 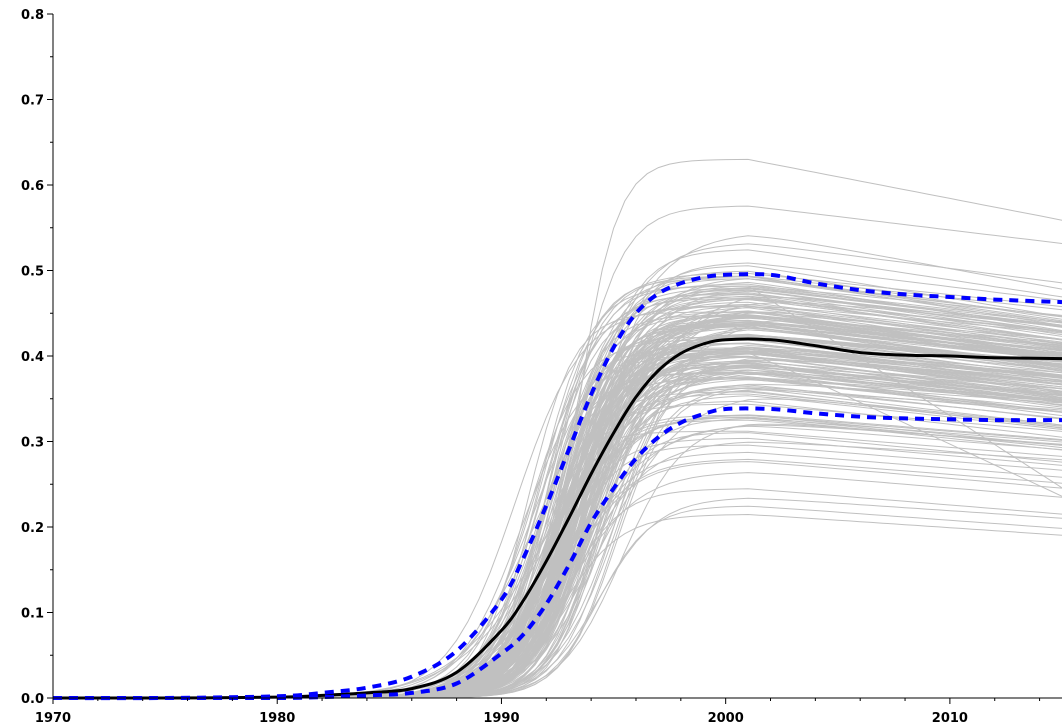 I want to click on x-tick-label: 2000, so click(x=726, y=718).